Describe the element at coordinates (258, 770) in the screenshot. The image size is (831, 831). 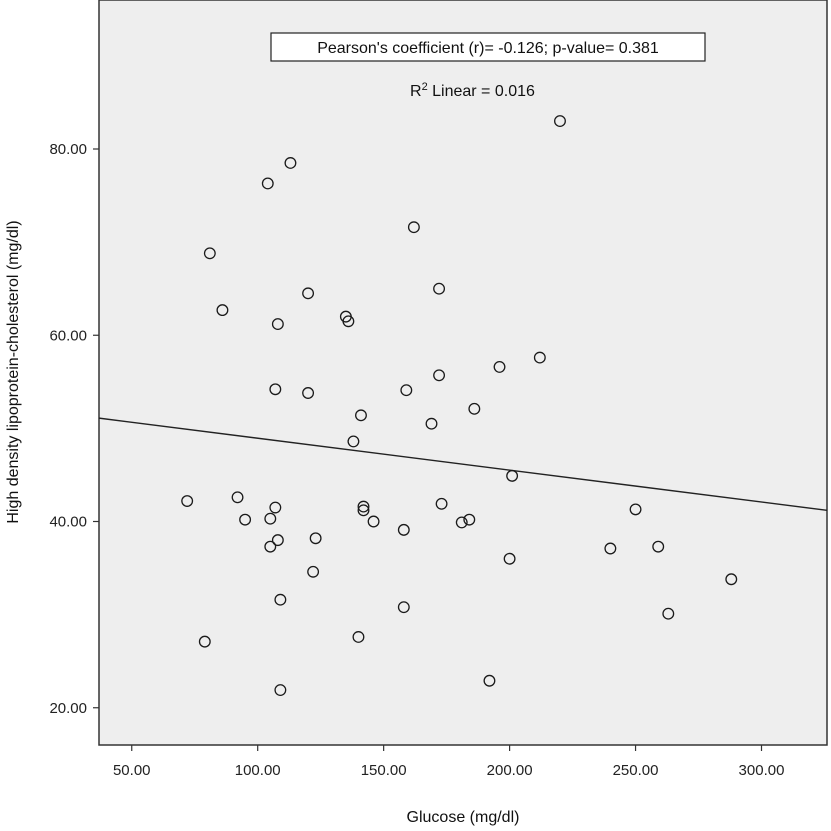
I see `x-tick-label: 100.00` at that location.